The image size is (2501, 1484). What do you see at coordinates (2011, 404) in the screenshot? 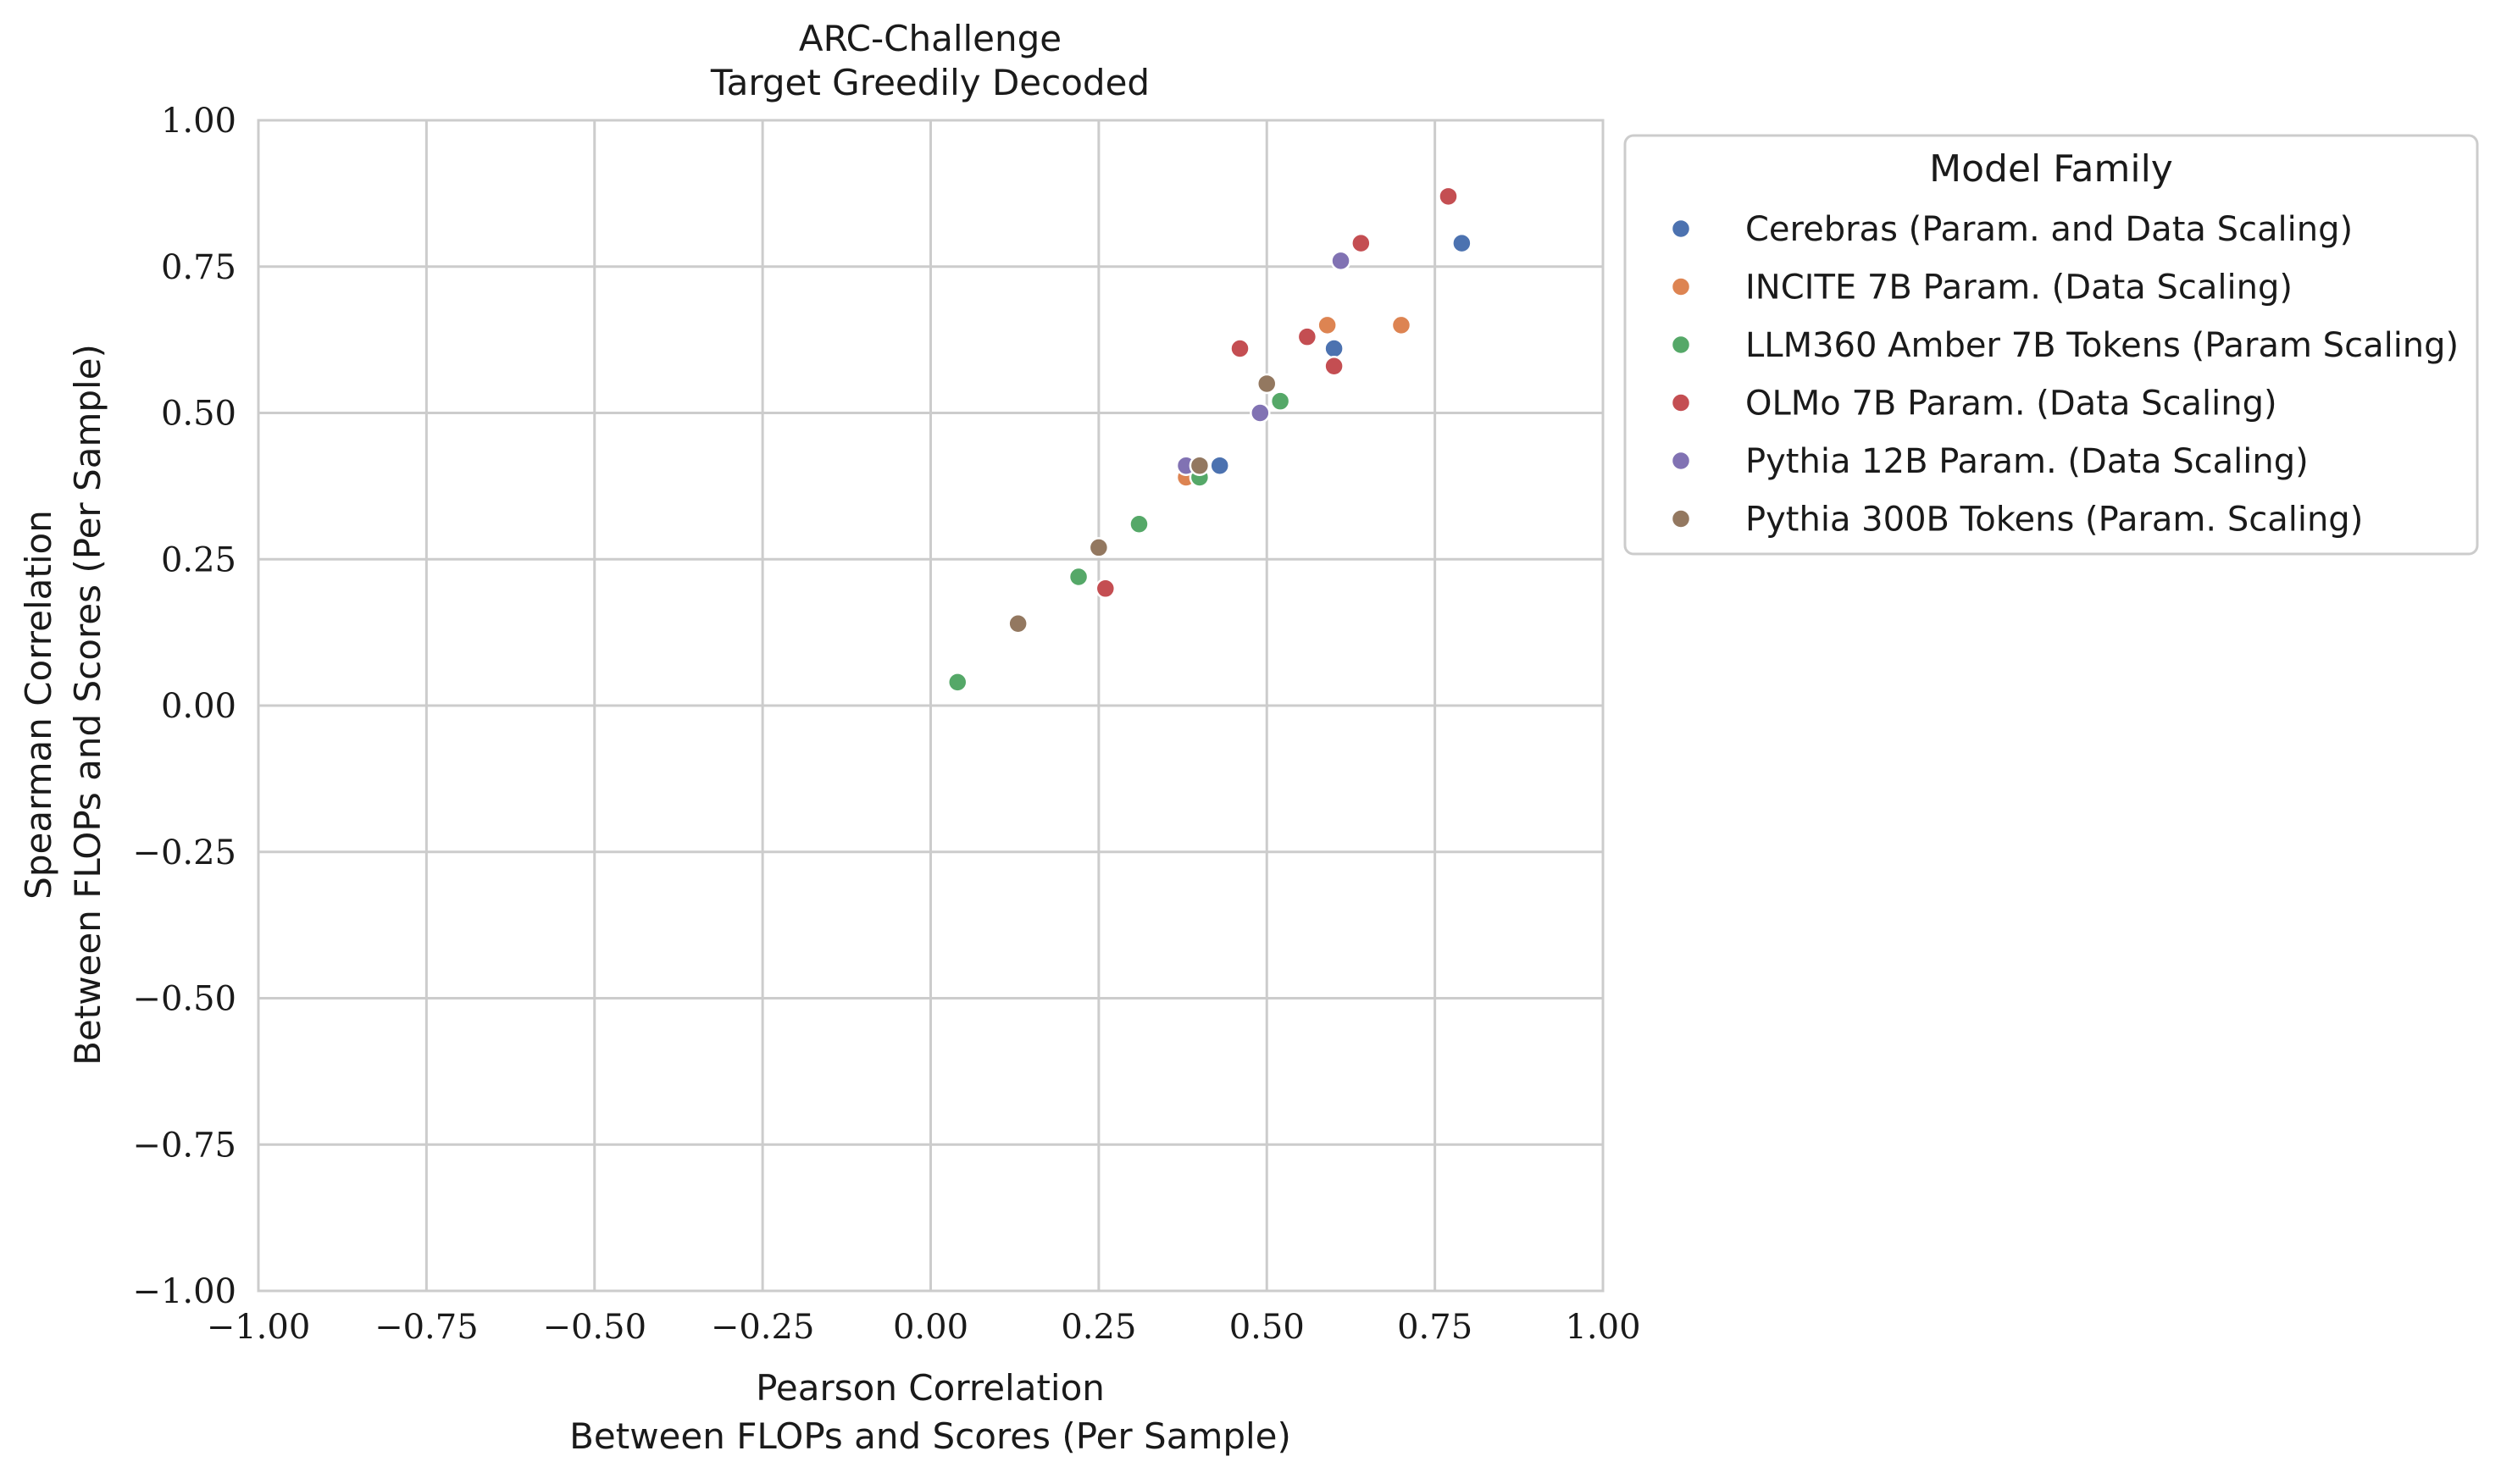
I see `legend-label: OLMo 7B Param. (Data Scaling)` at bounding box center [2011, 404].